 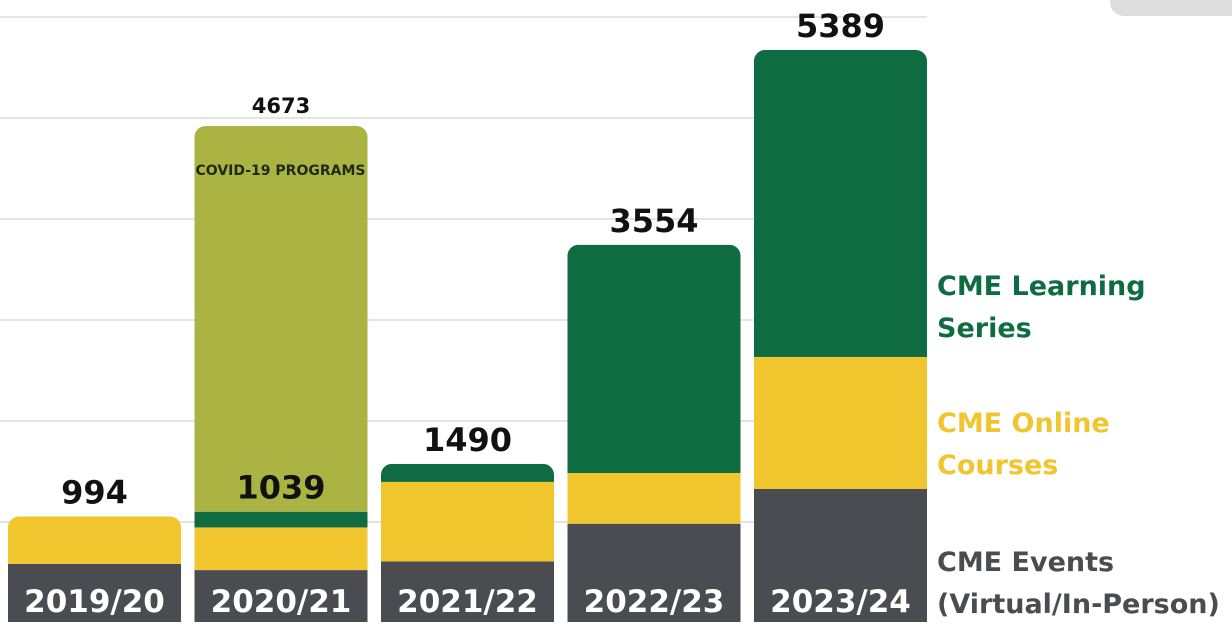 What do you see at coordinates (467, 440) in the screenshot?
I see `total-label: 1490` at bounding box center [467, 440].